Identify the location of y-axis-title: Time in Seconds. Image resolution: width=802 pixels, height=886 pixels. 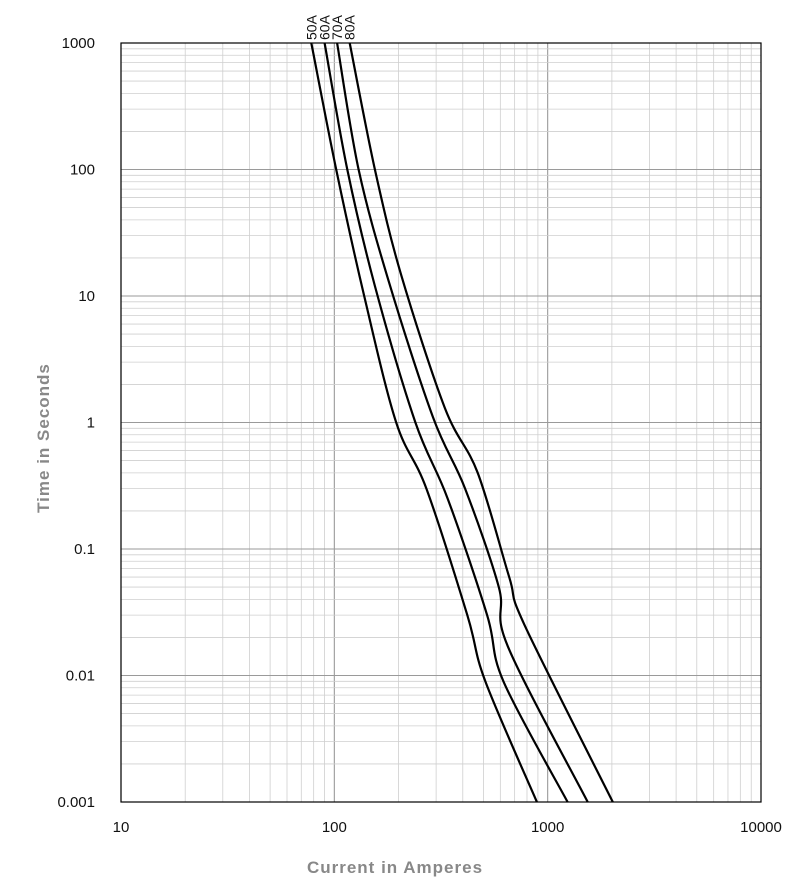
(43, 438).